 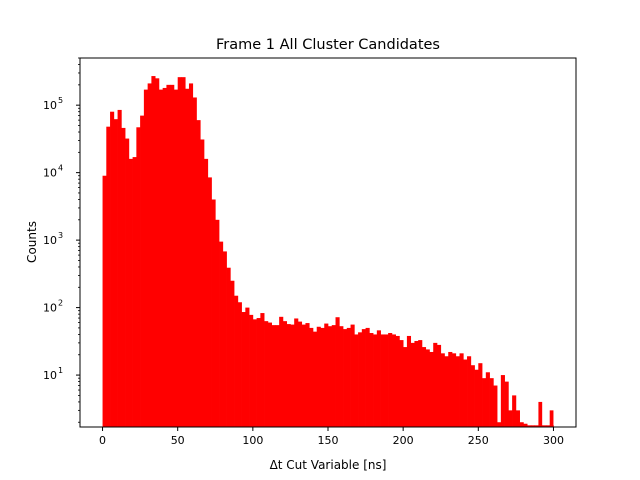 I want to click on x-tick-label: 200, so click(x=403, y=440).